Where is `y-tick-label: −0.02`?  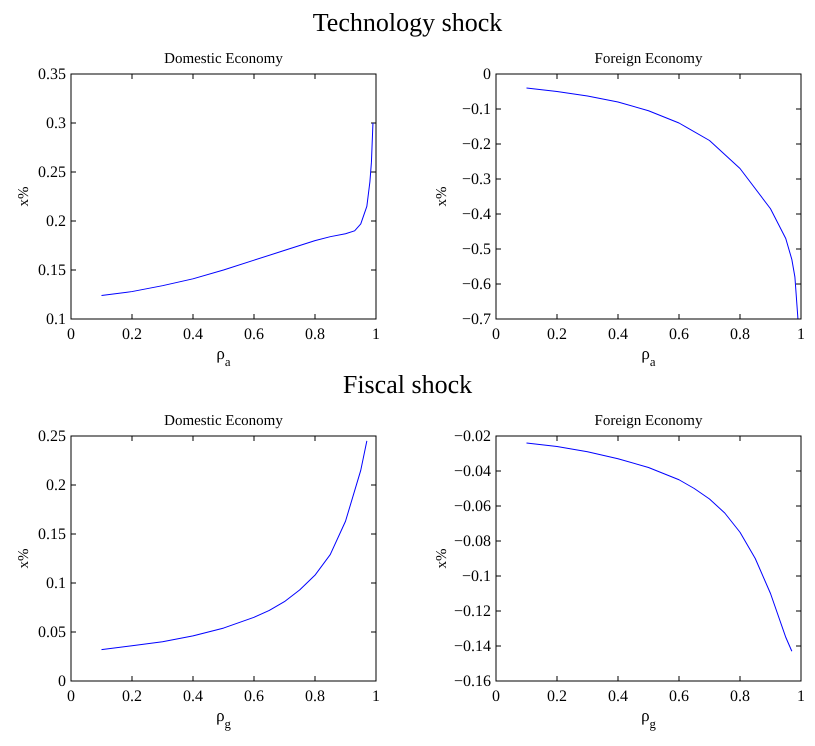
y-tick-label: −0.02 is located at coordinates (472, 436).